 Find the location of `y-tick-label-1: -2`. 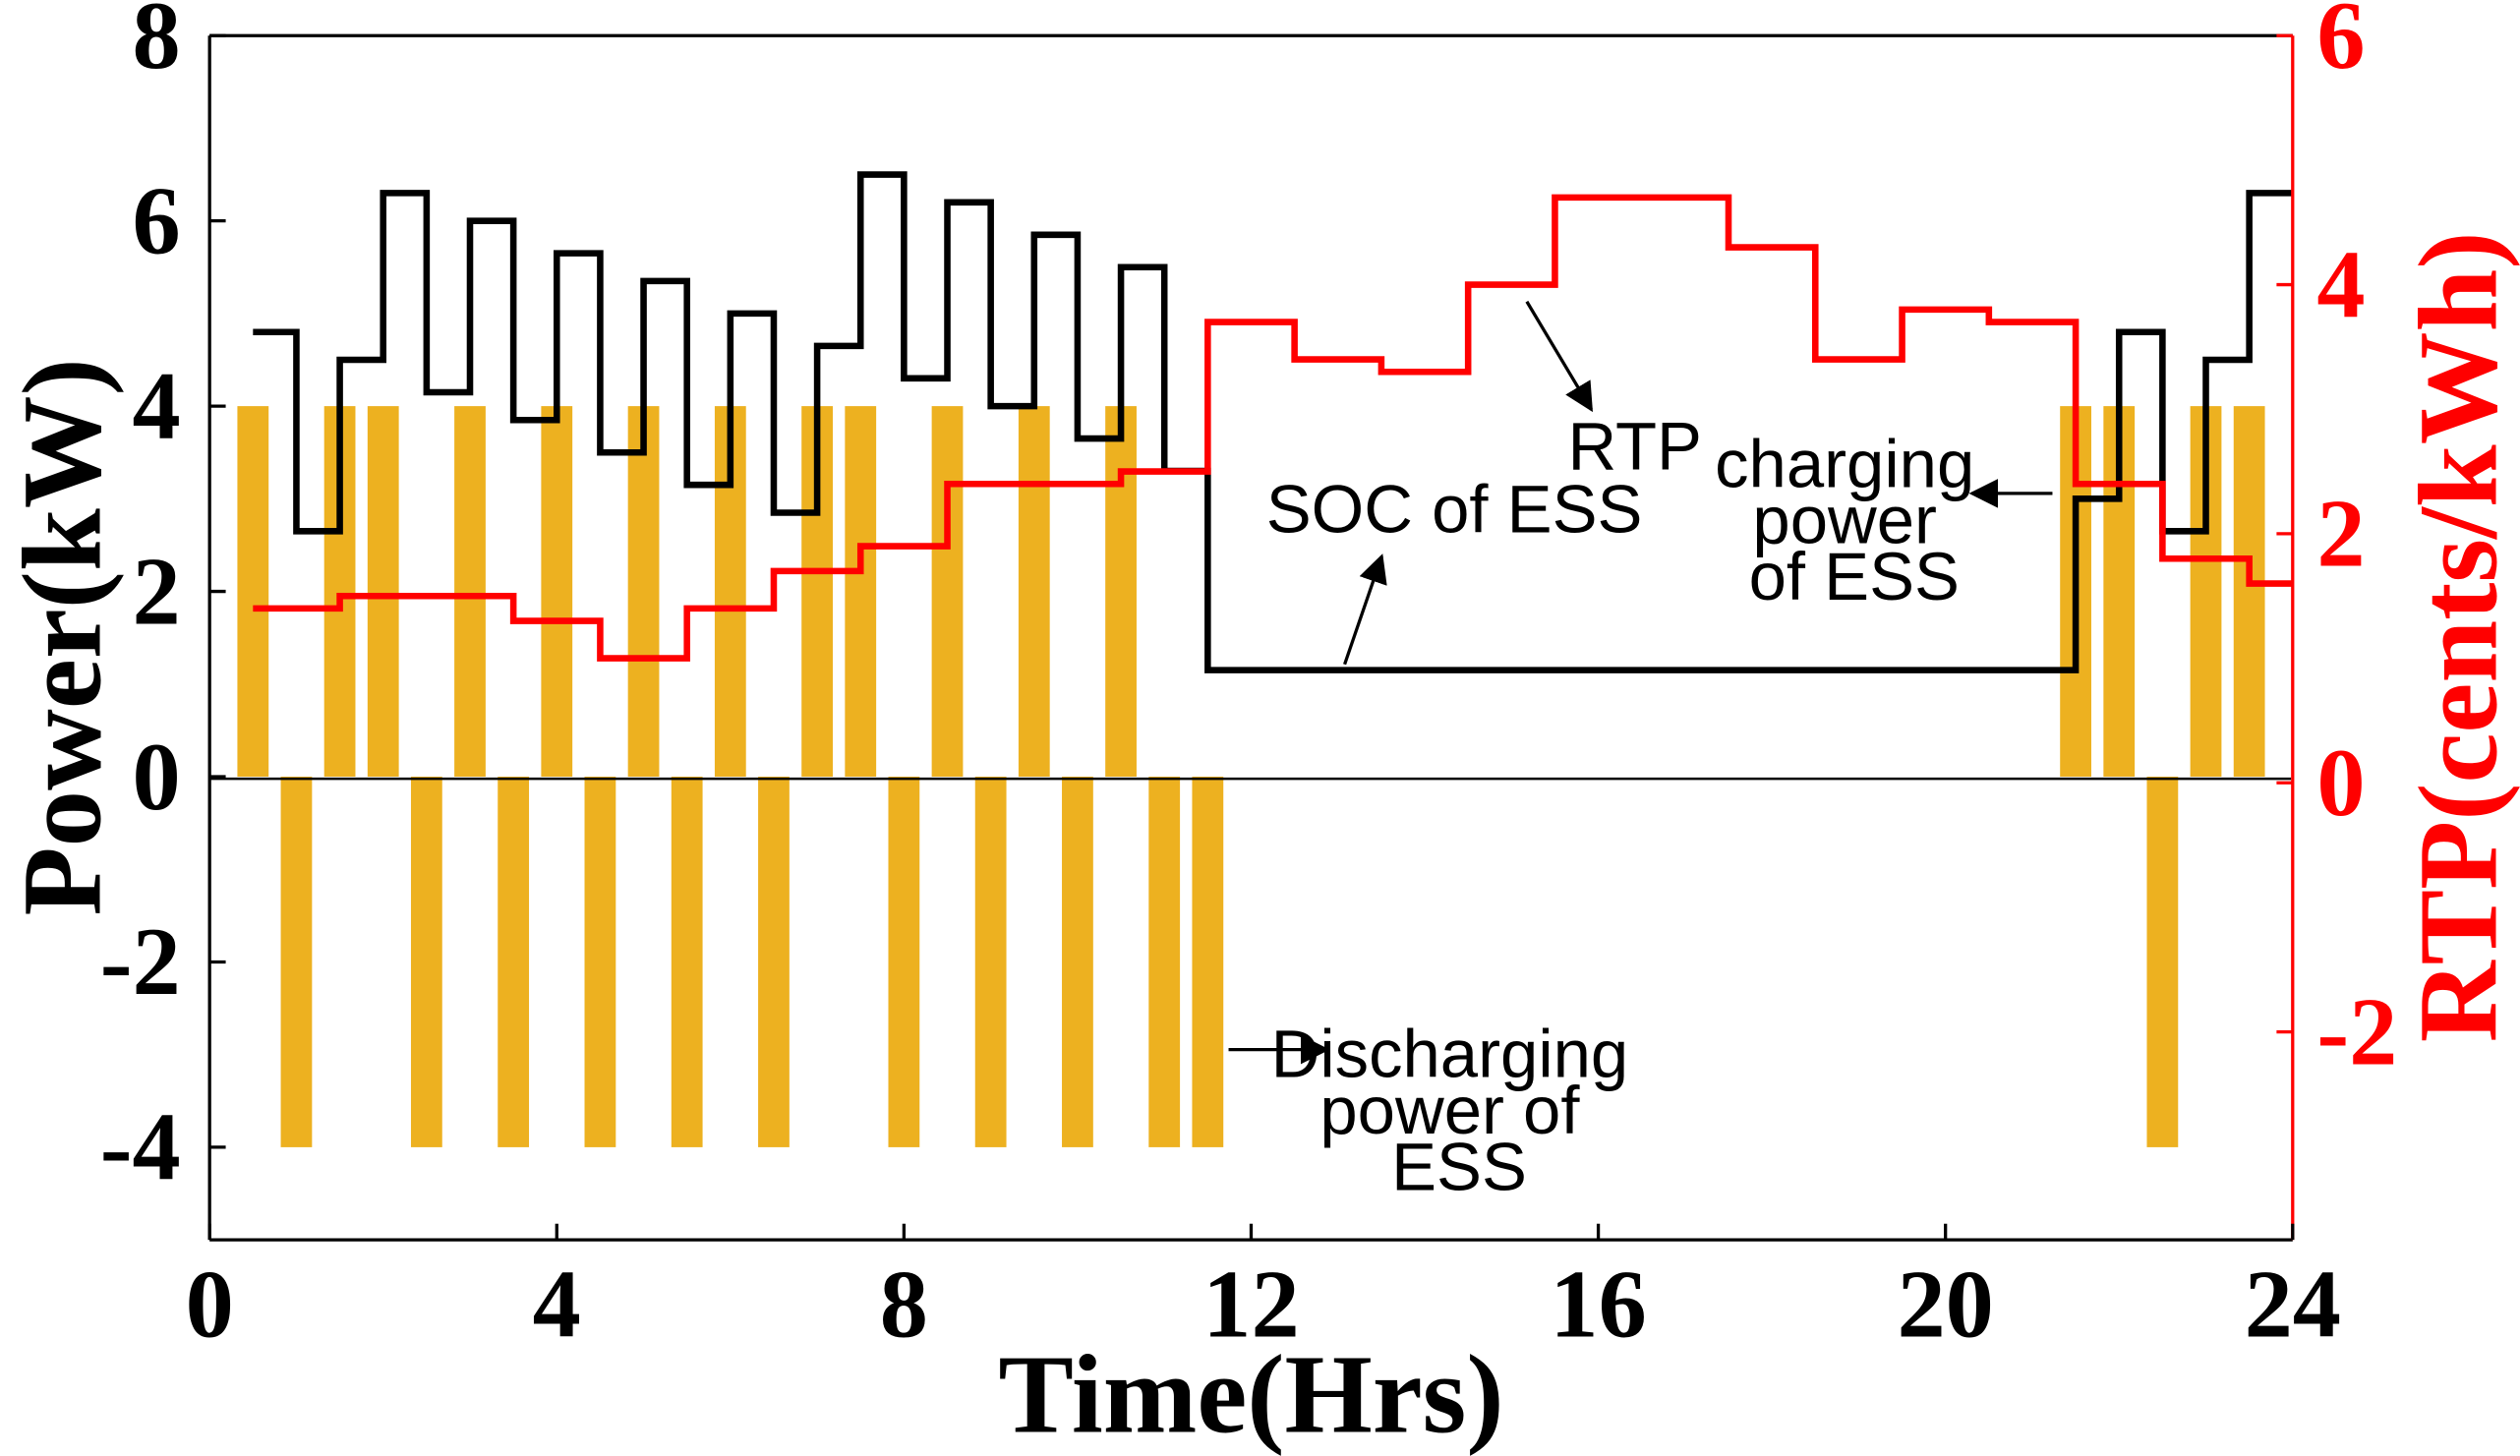

y-tick-label-1: -2 is located at coordinates (140, 962).